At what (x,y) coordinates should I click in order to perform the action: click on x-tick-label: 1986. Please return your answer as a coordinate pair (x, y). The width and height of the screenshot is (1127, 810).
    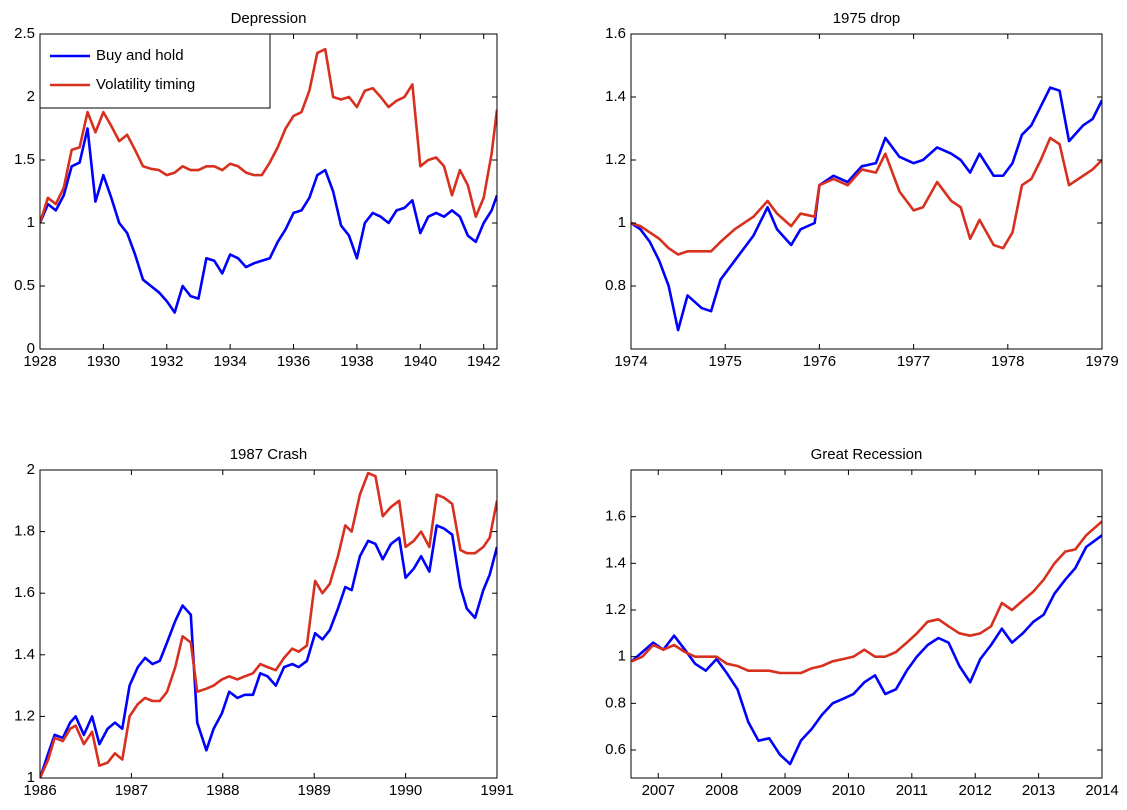
    Looking at the image, I should click on (39, 790).